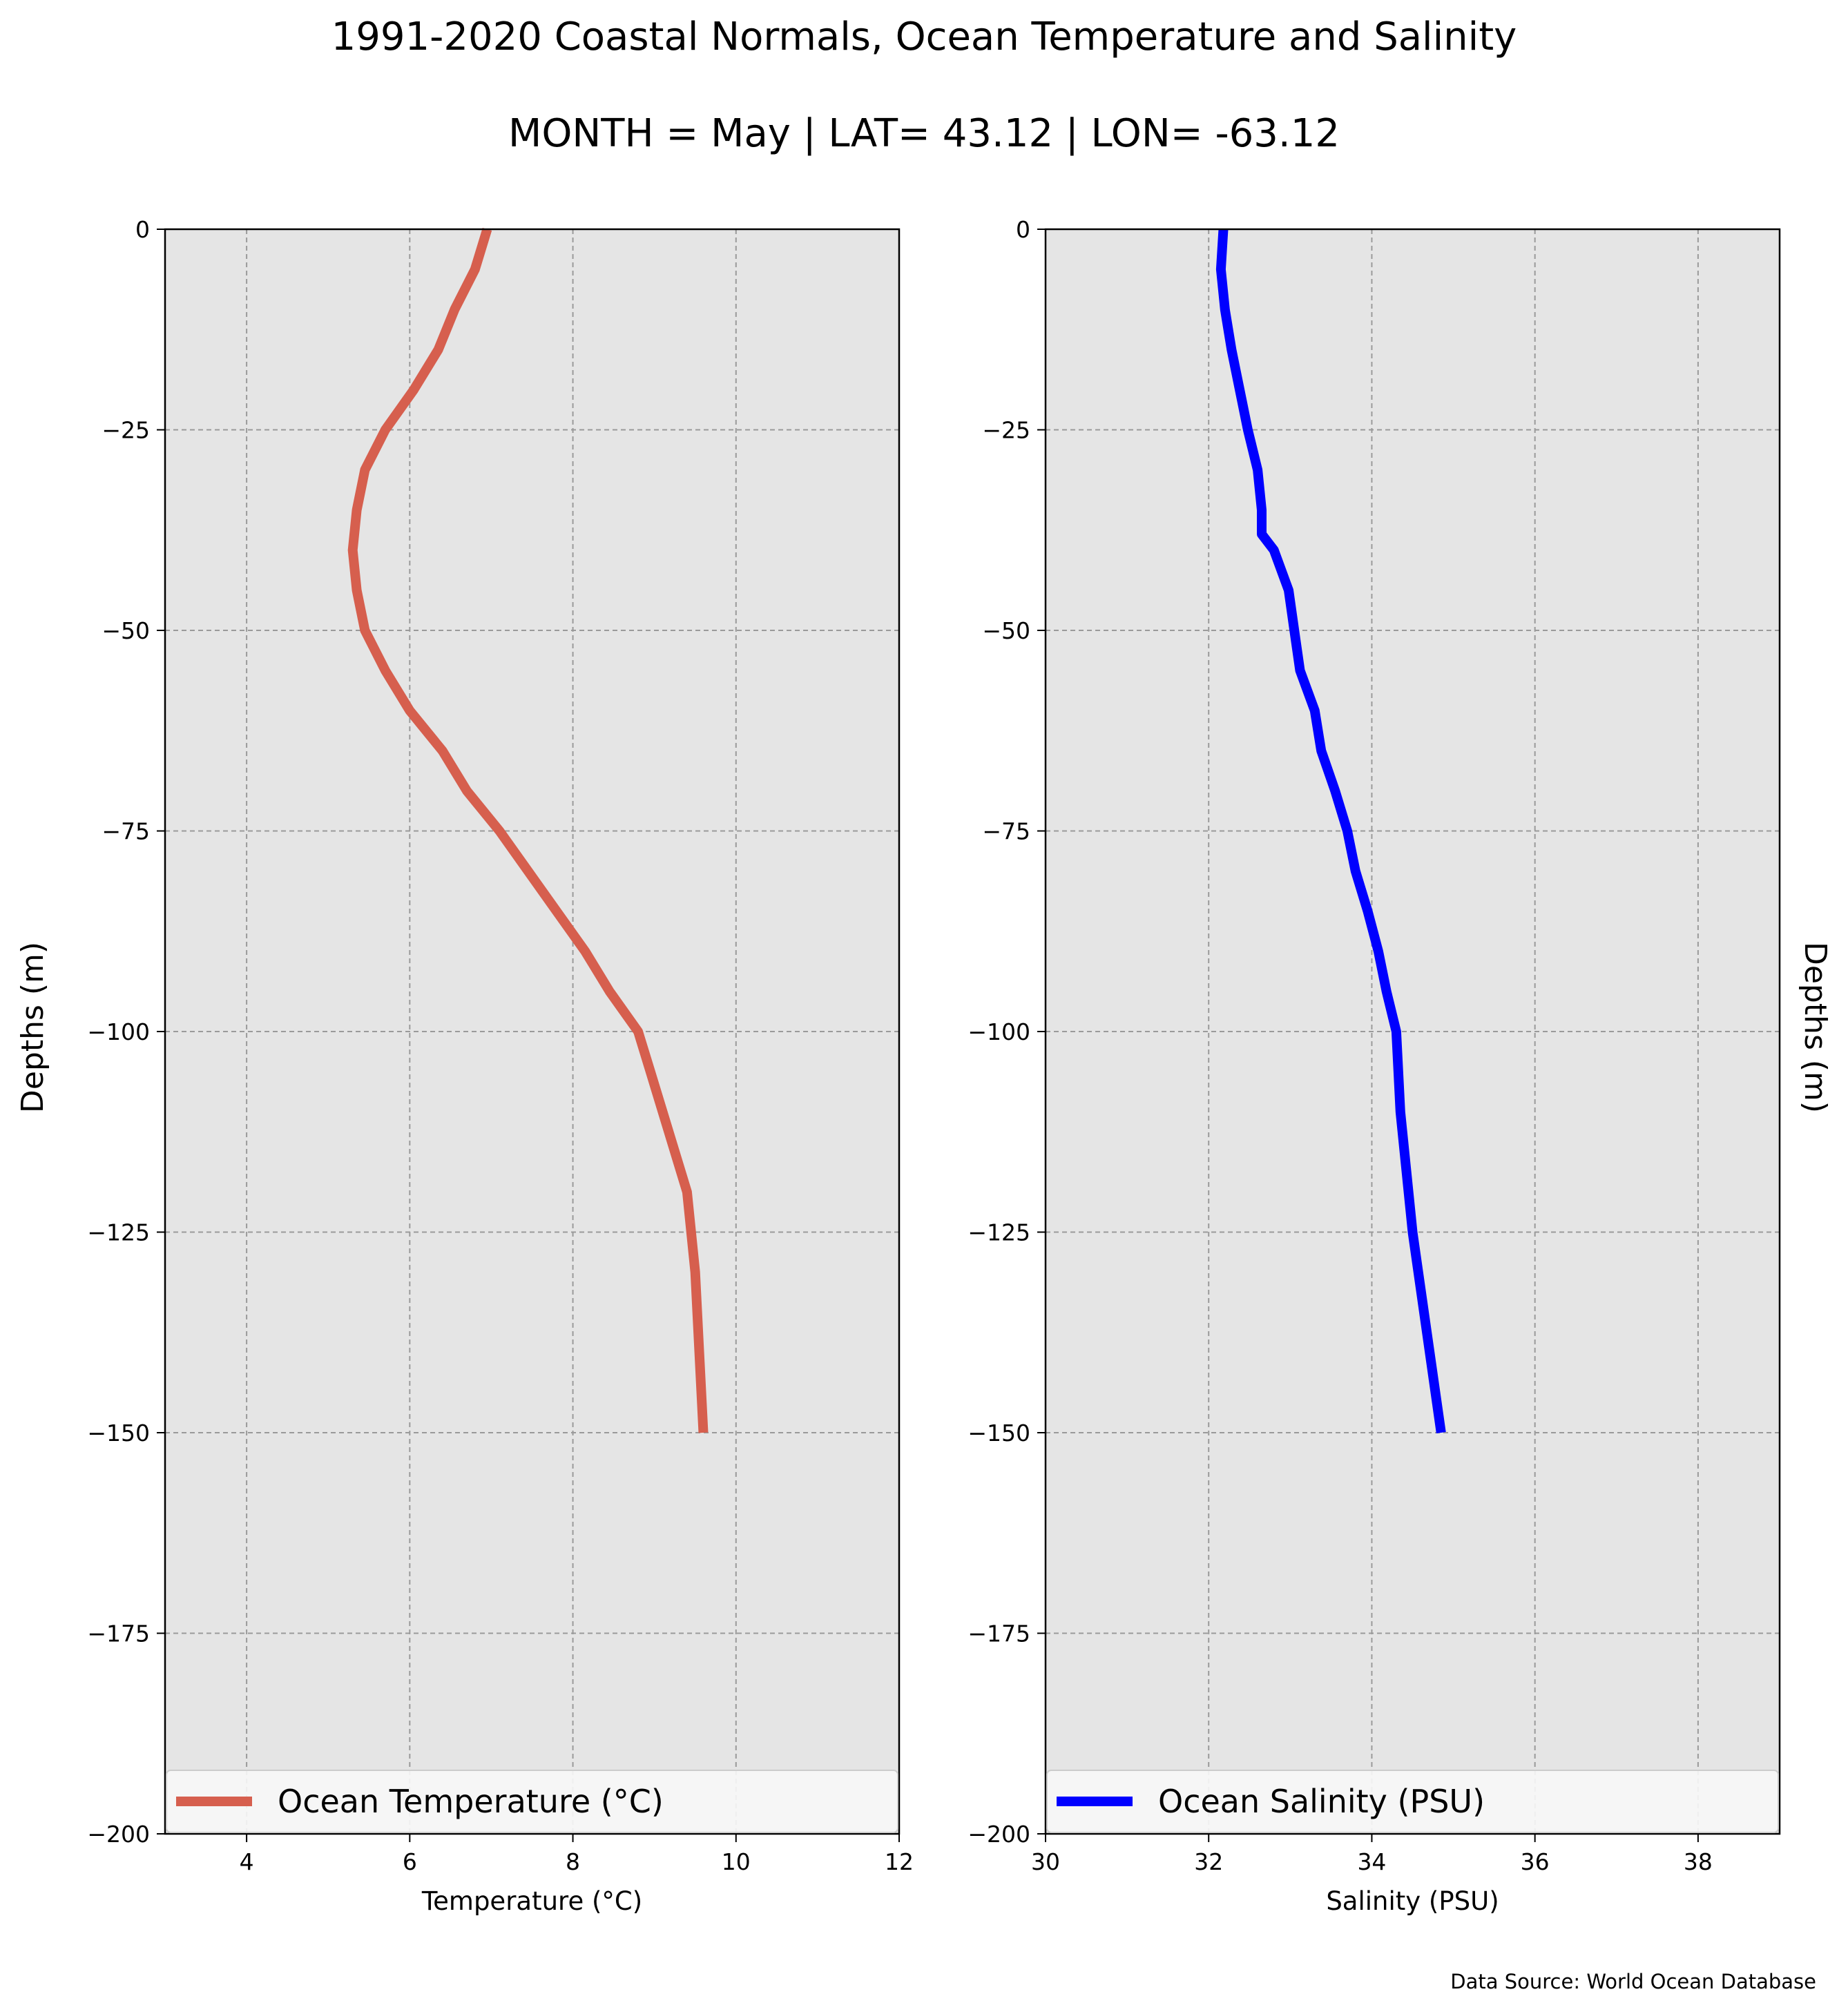  I want to click on salinity-ylabel: Depths (m), so click(1815, 1027).